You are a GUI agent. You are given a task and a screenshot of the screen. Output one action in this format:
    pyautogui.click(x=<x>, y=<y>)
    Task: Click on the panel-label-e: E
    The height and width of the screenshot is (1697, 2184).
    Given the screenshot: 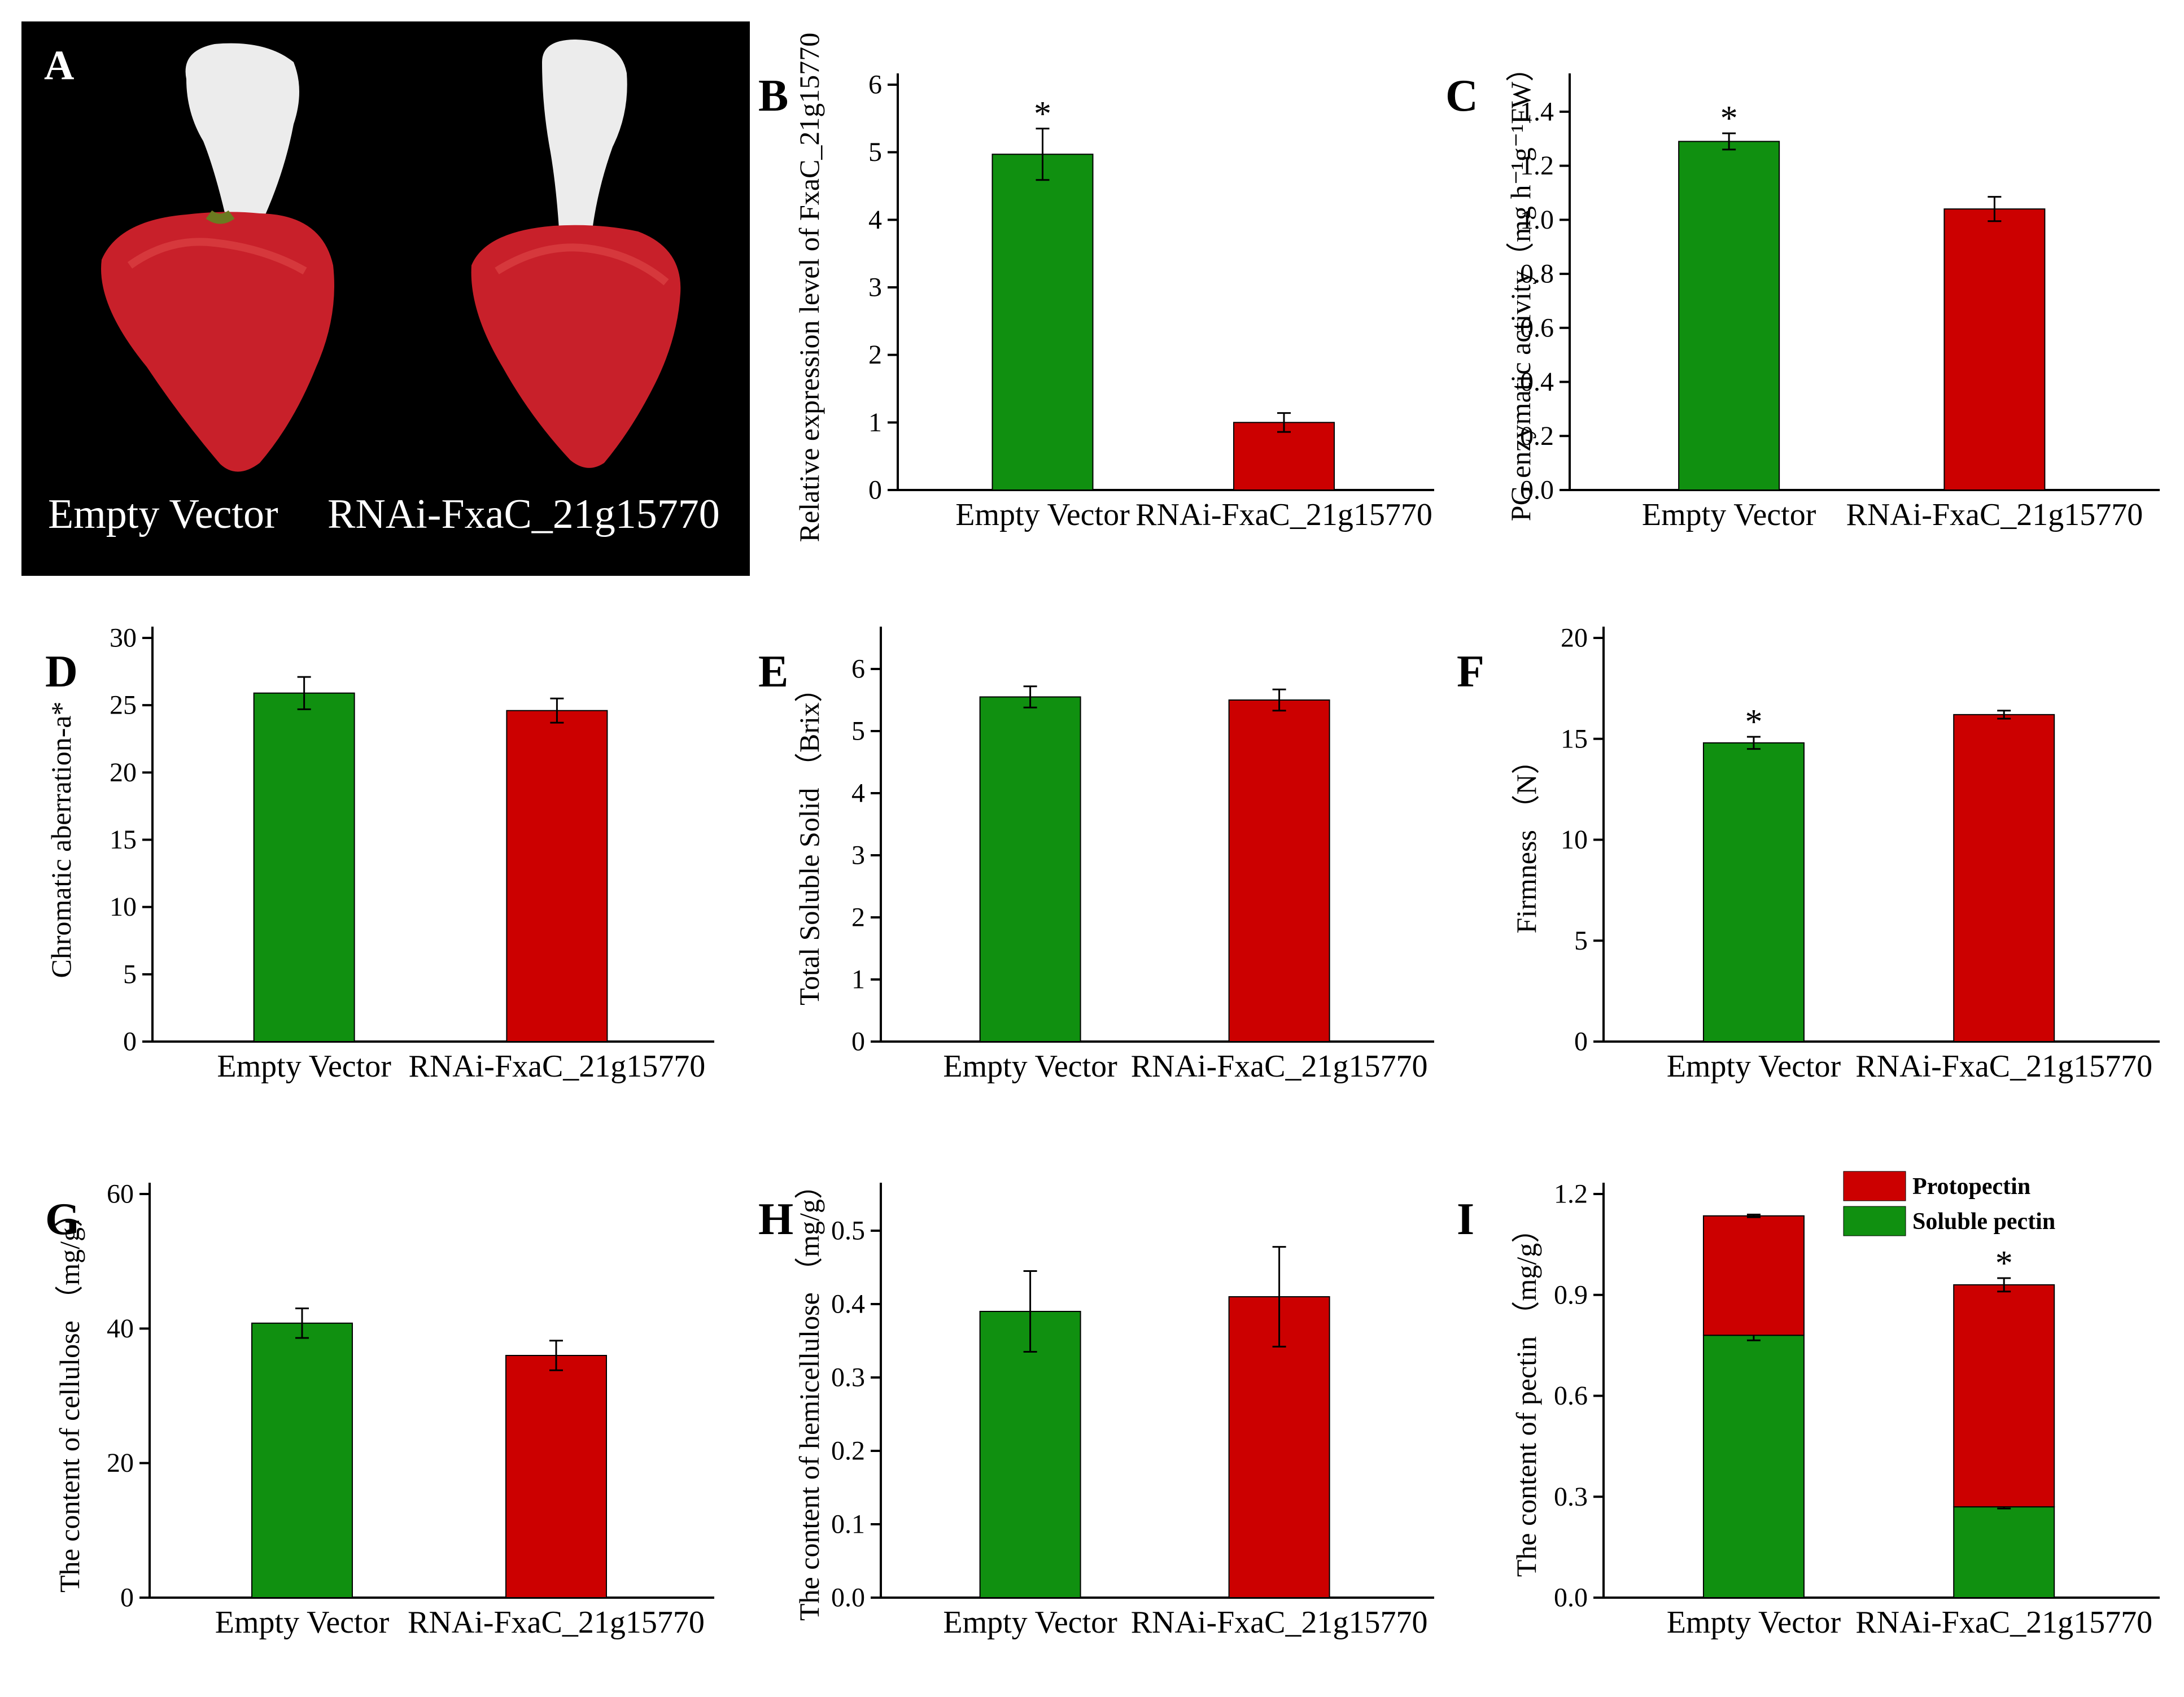 What is the action you would take?
    pyautogui.click(x=773, y=672)
    